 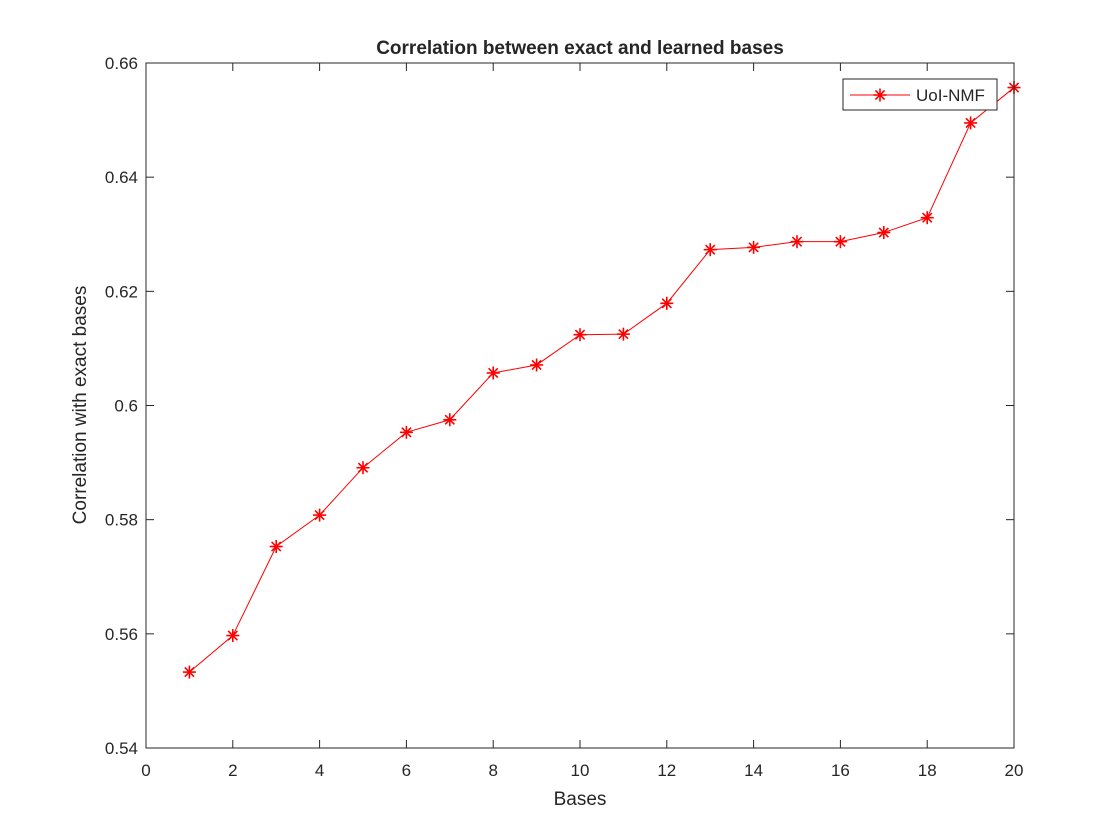 I want to click on x-tick-label: 0, so click(x=145, y=770).